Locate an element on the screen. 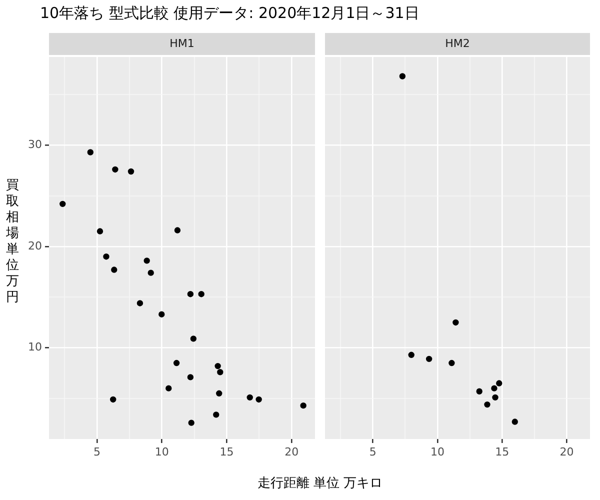 The image size is (600, 500). y-tick-label: 20 is located at coordinates (35, 245).